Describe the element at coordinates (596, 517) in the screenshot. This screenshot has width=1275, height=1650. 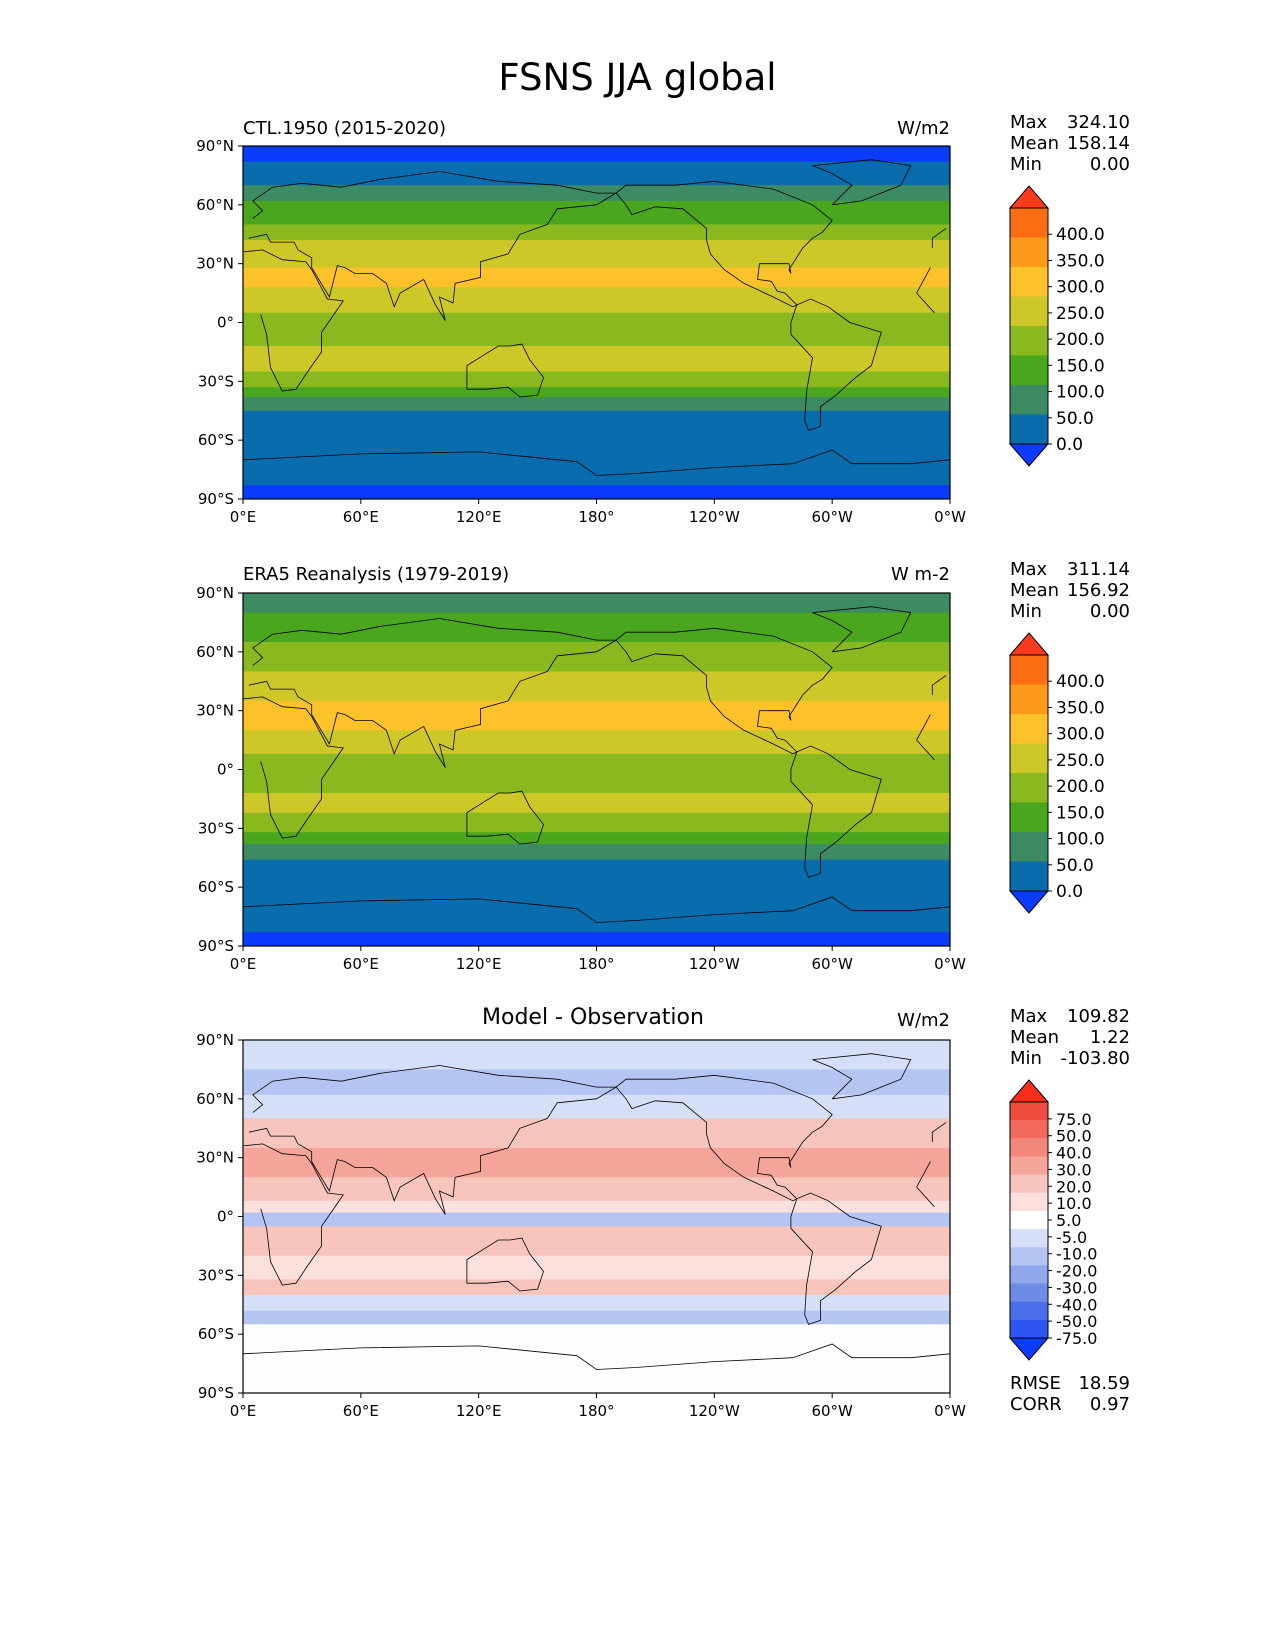
I see `panel-1-lon-tick-label: 180°` at that location.